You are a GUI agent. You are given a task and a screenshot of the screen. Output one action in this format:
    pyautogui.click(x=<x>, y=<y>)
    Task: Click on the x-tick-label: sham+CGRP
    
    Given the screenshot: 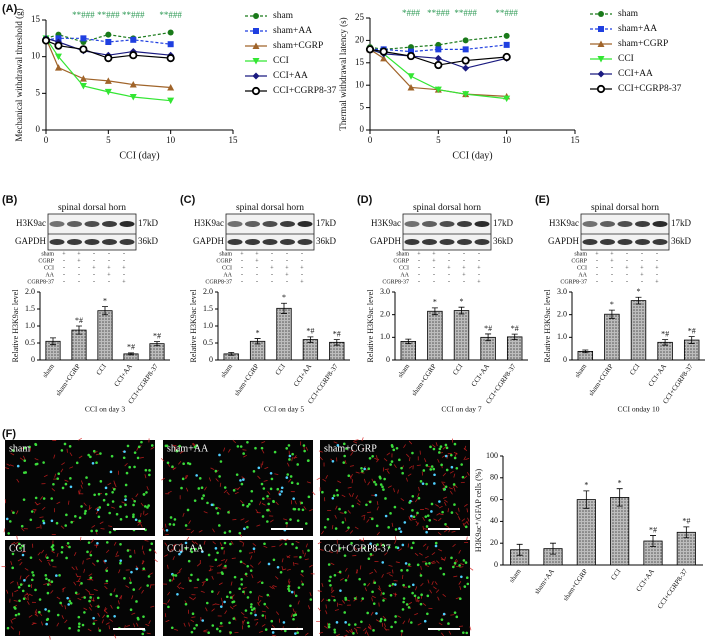 What is the action you would take?
    pyautogui.click(x=247, y=379)
    